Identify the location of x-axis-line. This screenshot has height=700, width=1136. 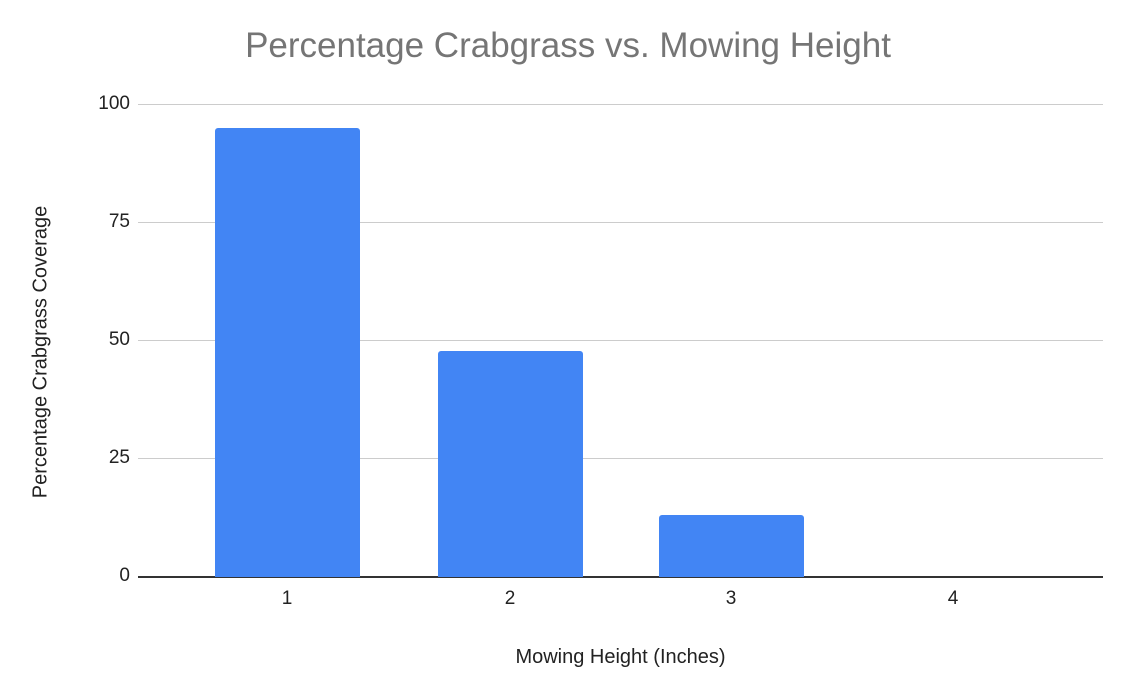
(620, 577).